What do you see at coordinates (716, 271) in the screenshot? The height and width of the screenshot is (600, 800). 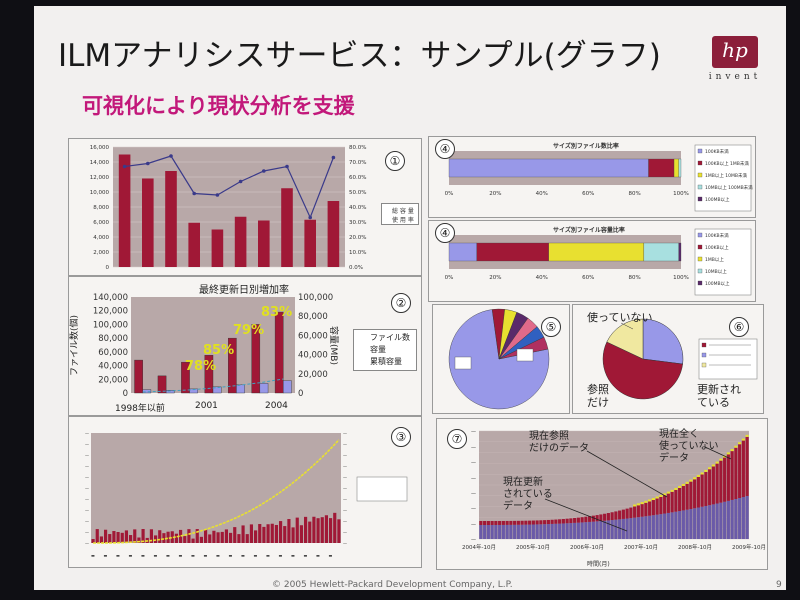 I see `legend-item: 10MB以上` at bounding box center [716, 271].